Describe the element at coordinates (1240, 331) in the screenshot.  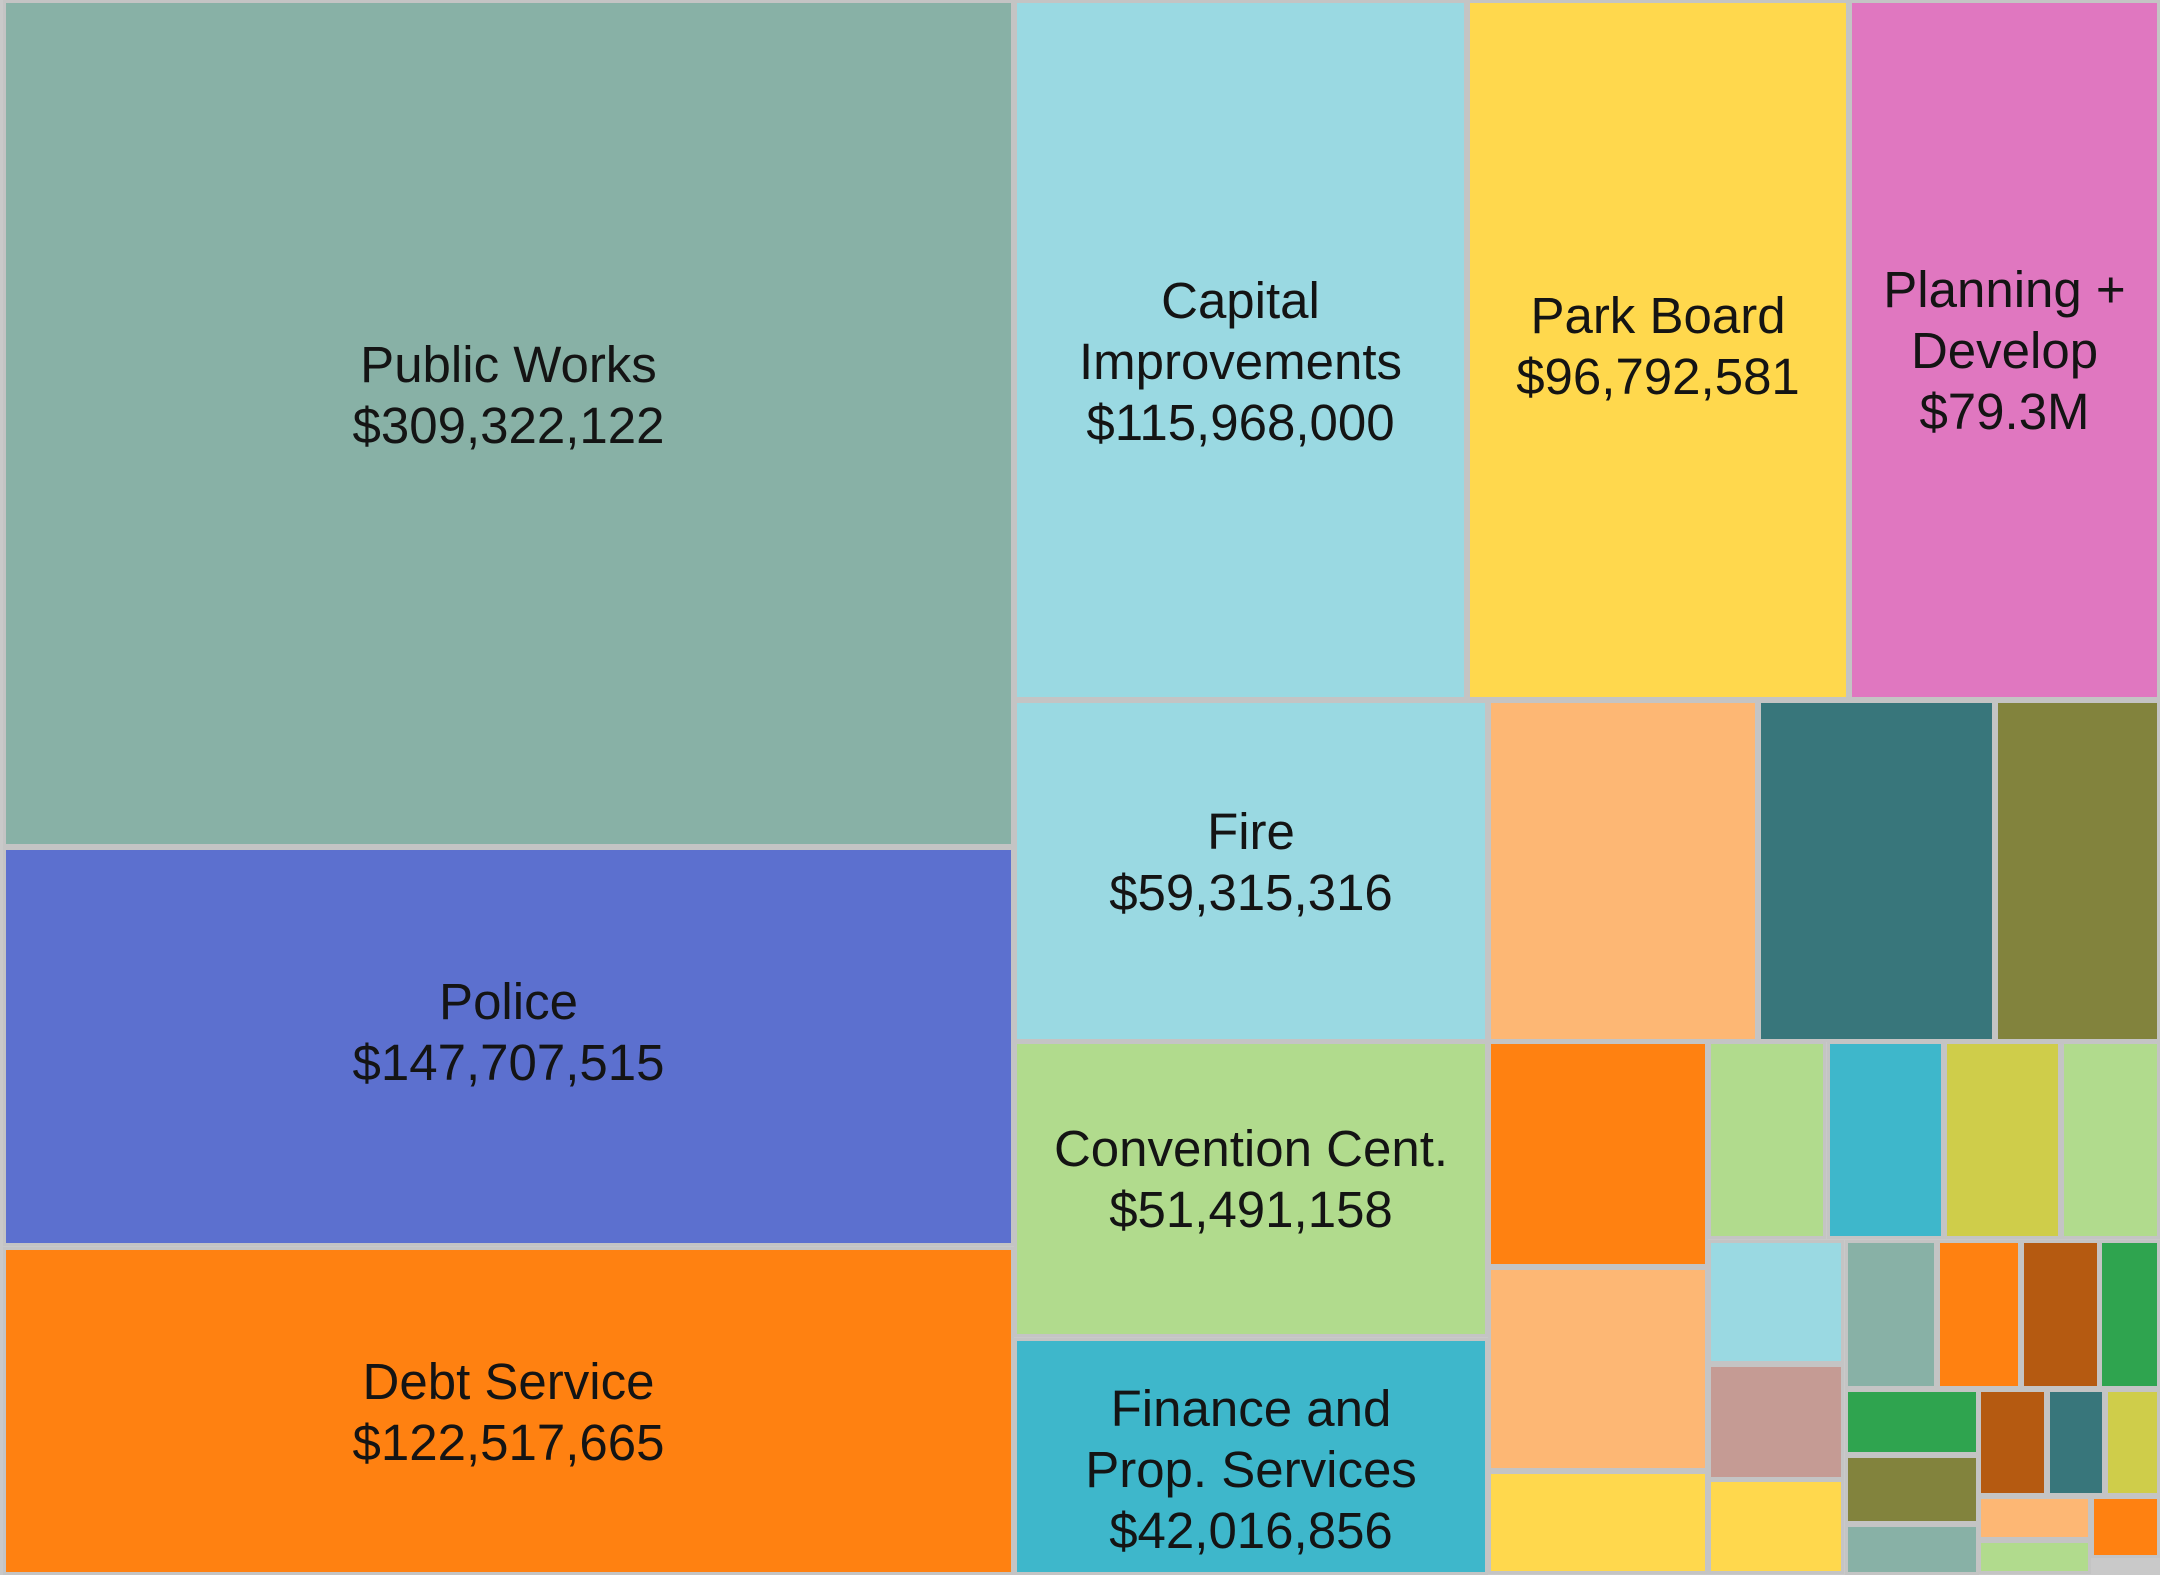
I see `tile-capital-improvements-name: Capital Improvements` at that location.